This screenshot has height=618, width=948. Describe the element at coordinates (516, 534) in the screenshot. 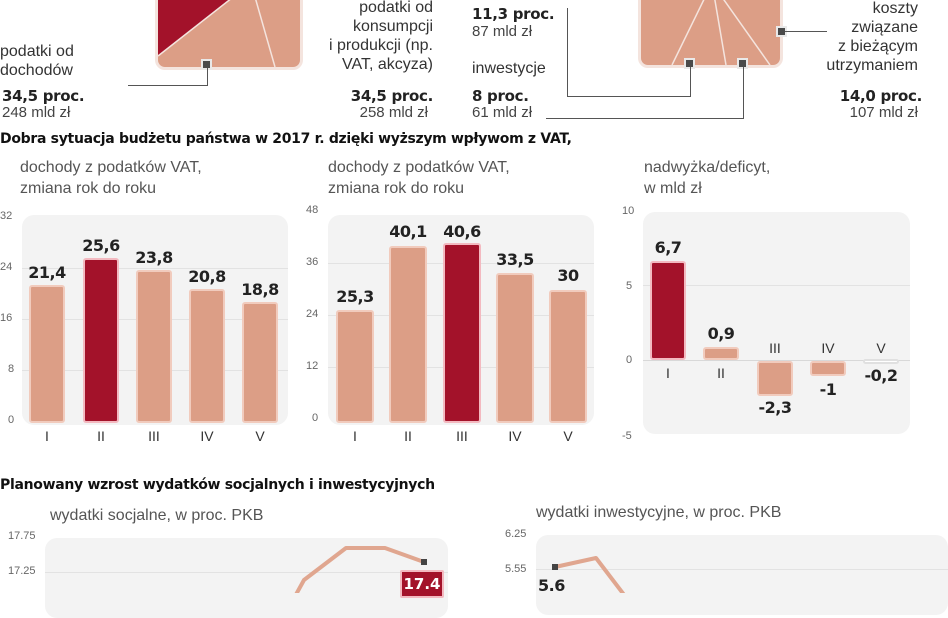

I see `y-tick: 6.25` at that location.